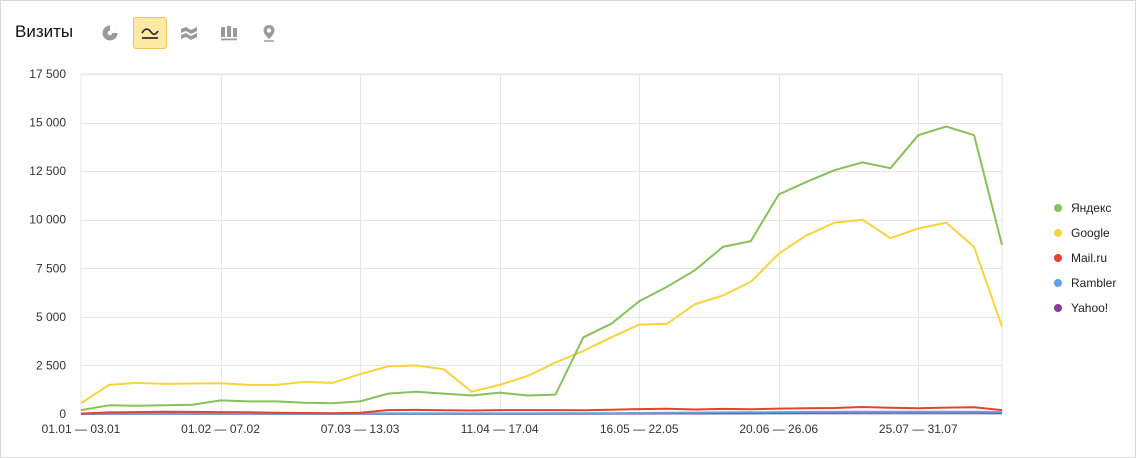  Describe the element at coordinates (360, 429) in the screenshot. I see `x-tick-label: 07.03 — 13.03` at that location.